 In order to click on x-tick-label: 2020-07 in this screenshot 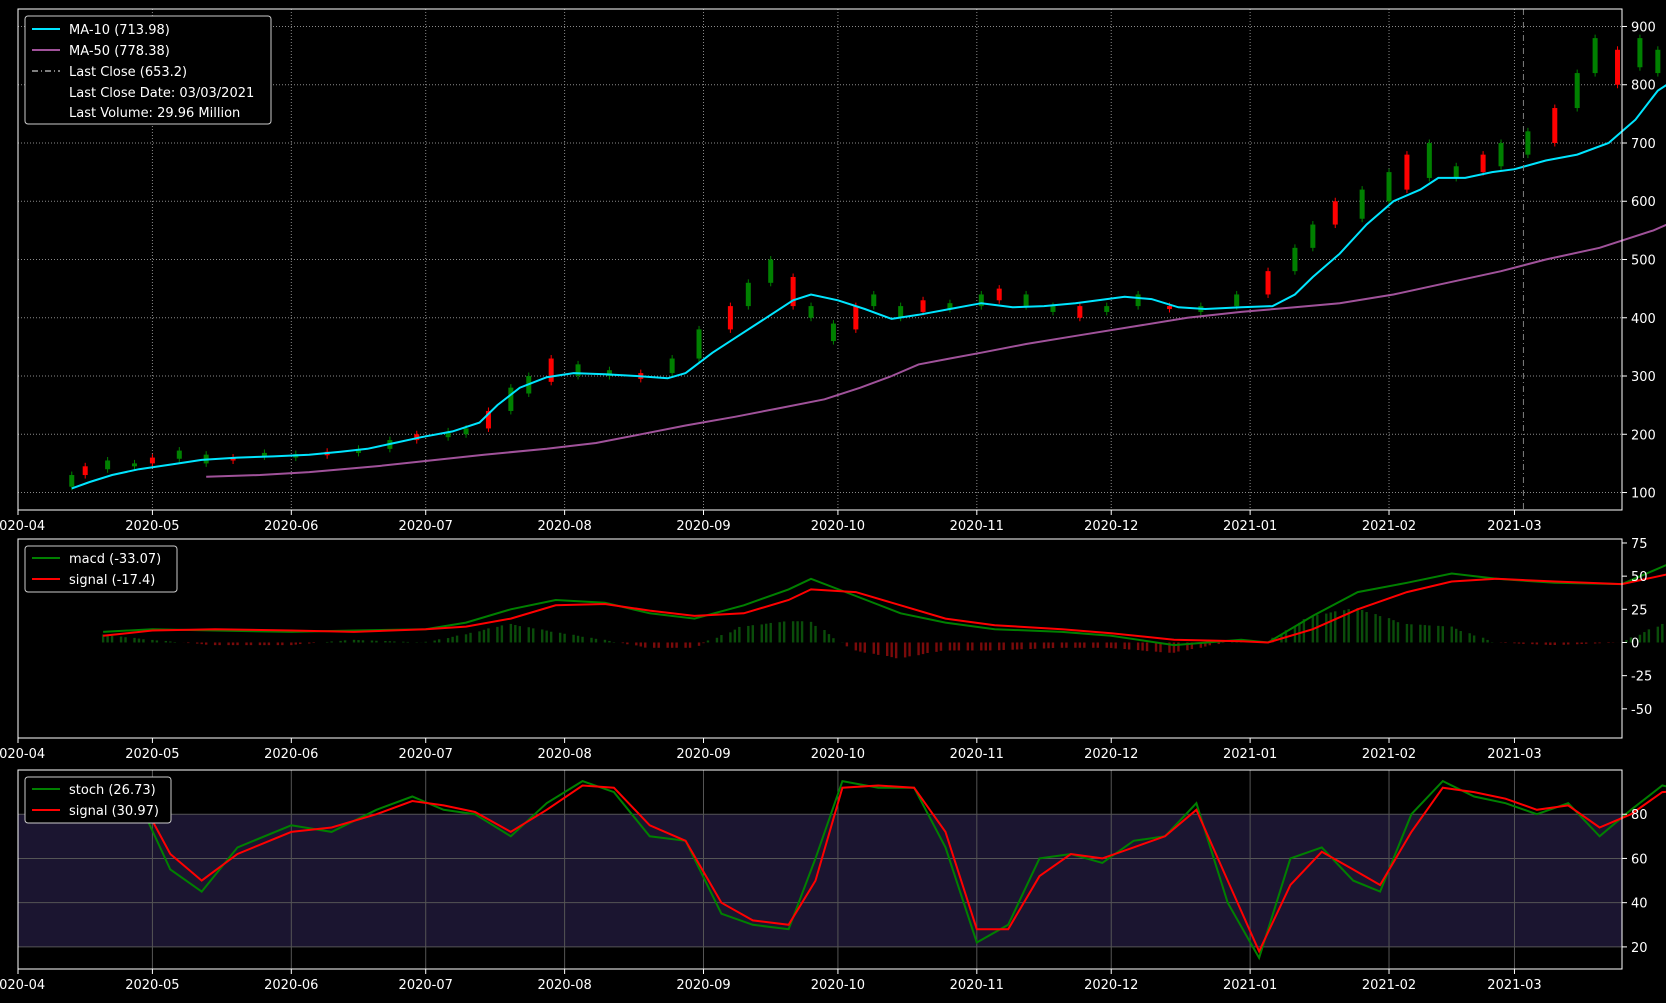, I will do `click(426, 526)`.